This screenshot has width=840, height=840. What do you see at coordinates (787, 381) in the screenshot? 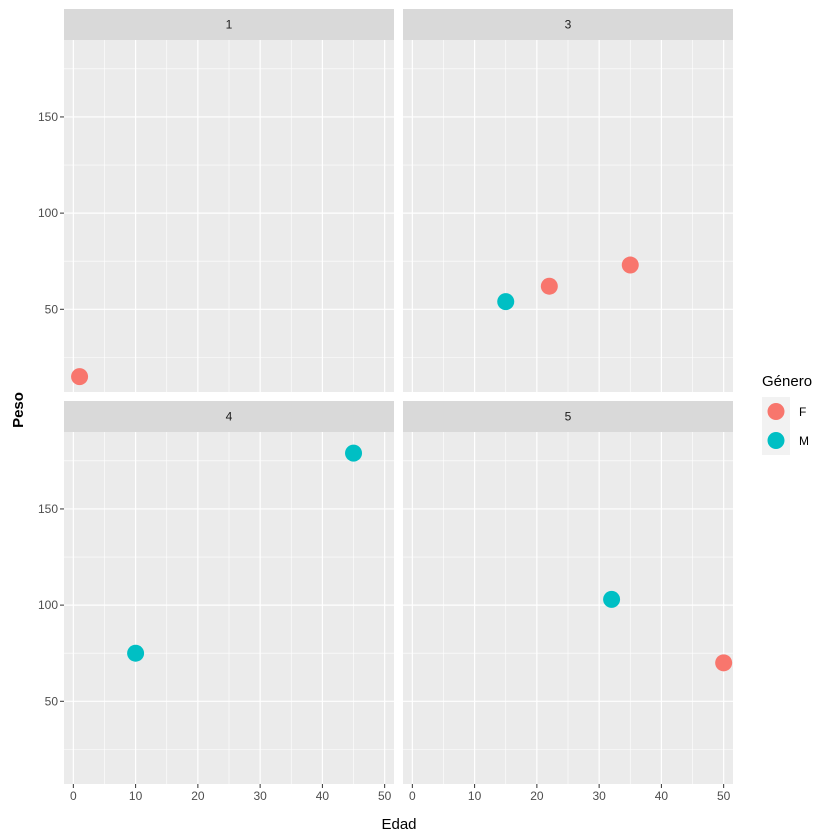
I see `legend-title: Género` at bounding box center [787, 381].